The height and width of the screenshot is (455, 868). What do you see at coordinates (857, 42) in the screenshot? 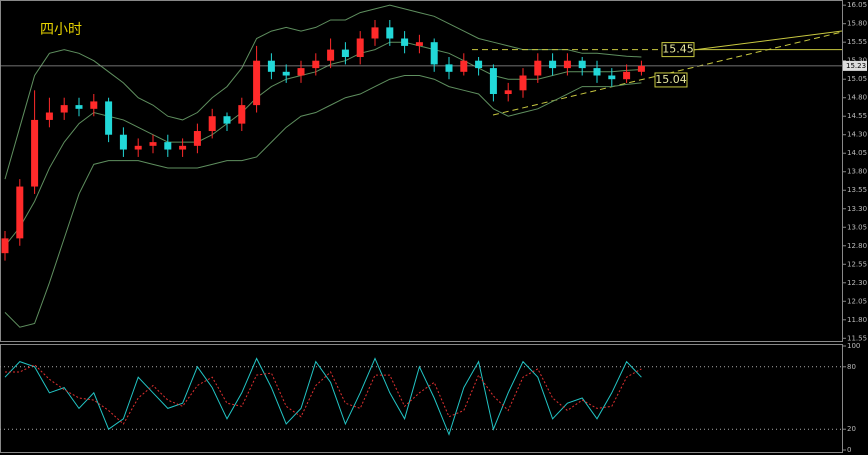
I see `y-tick-label: 15.55` at bounding box center [857, 42].